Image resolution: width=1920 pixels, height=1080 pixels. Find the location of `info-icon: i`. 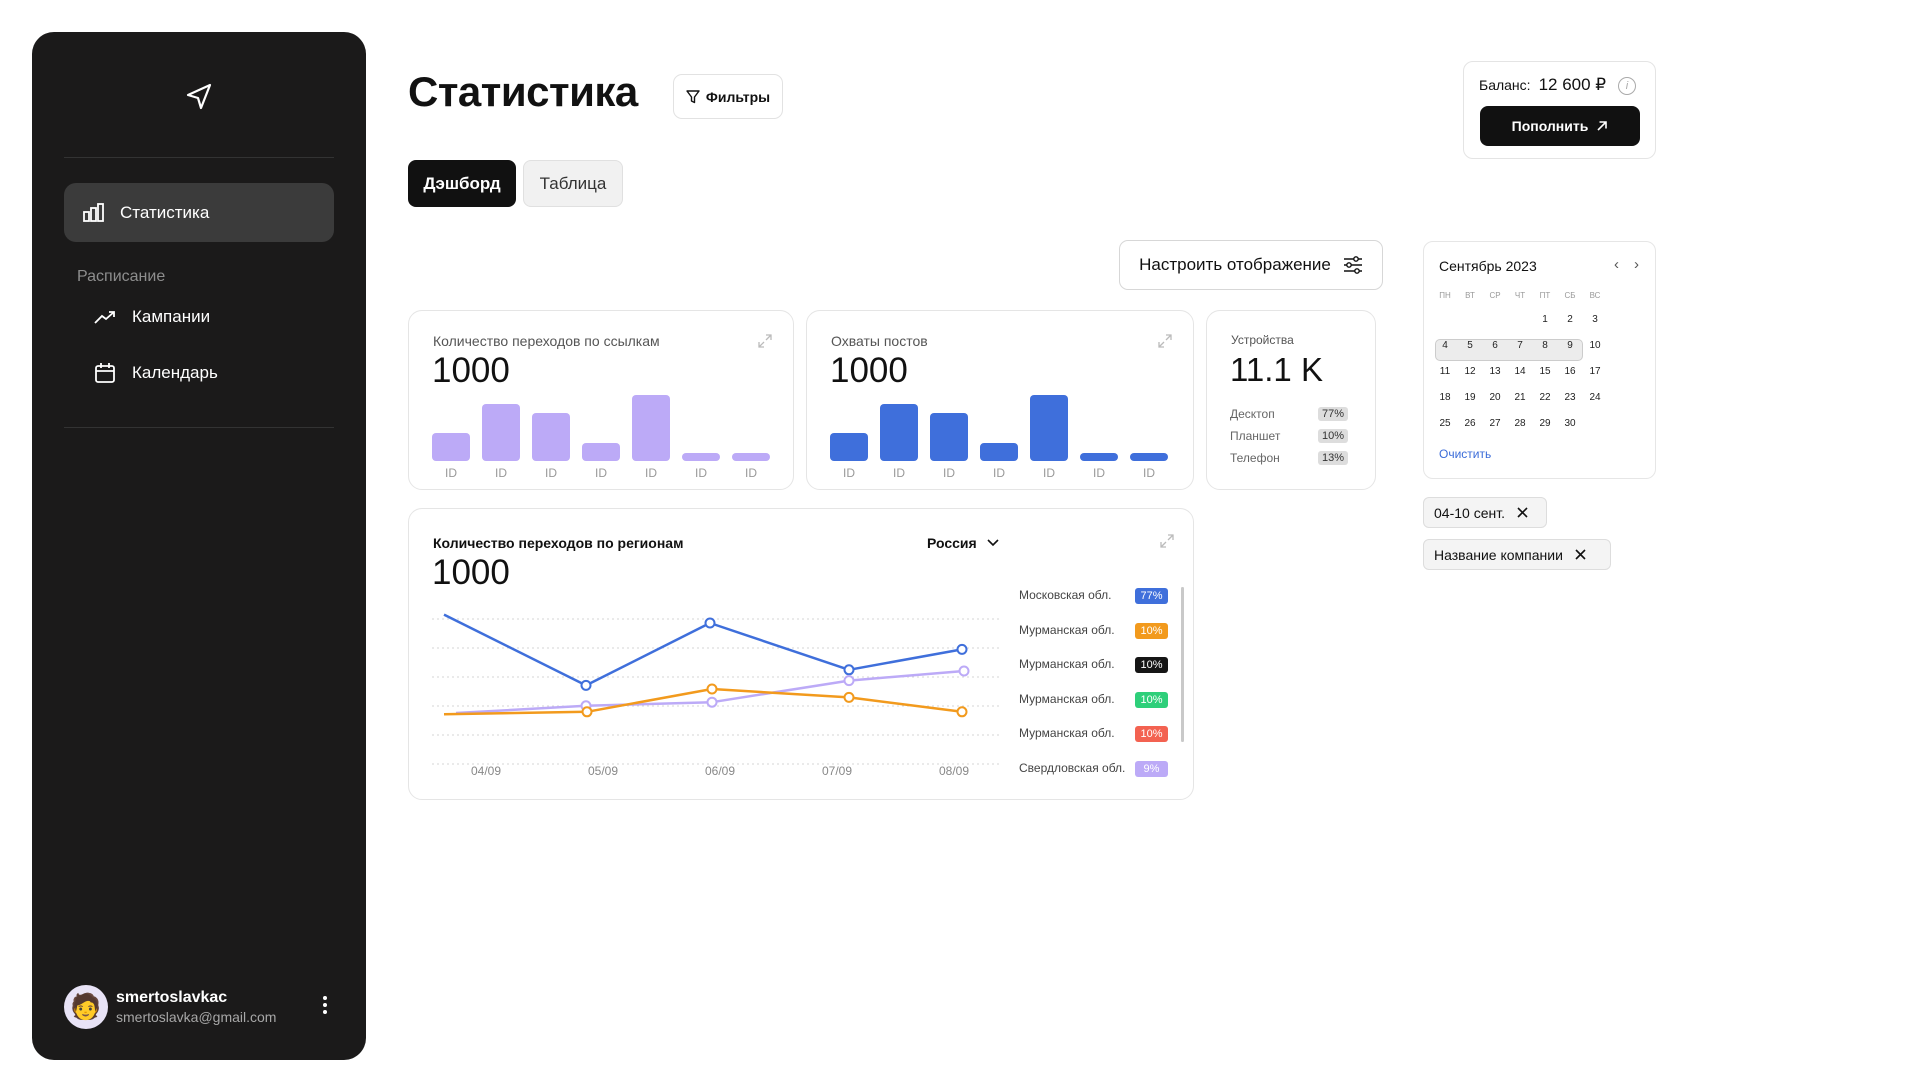

info-icon: i is located at coordinates (1627, 86).